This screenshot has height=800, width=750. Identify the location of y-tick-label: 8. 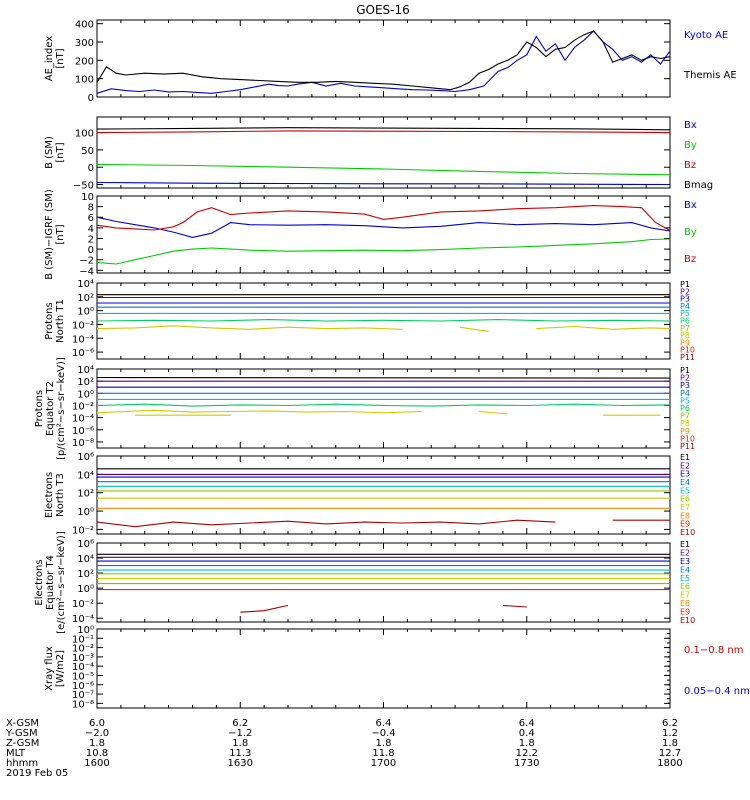
(91, 208).